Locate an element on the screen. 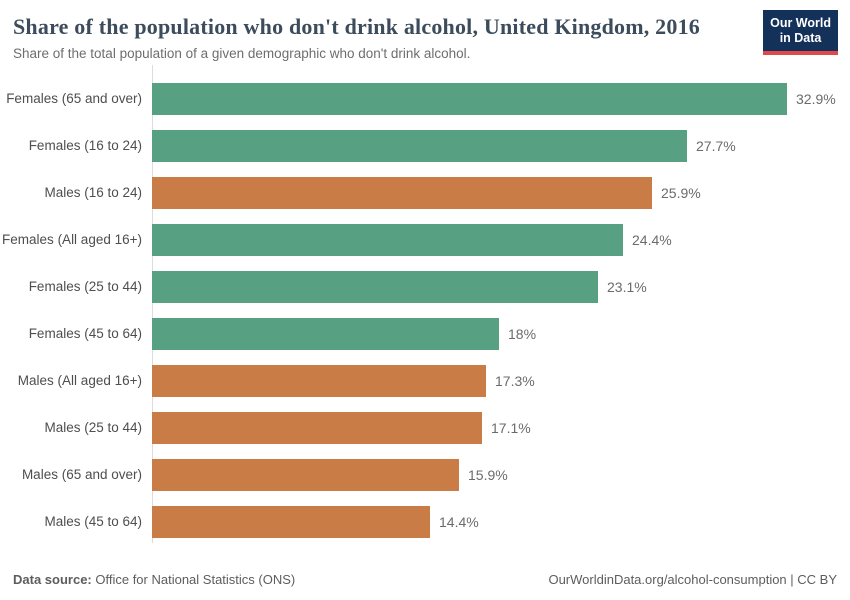  bar-row: Females (65 and over) 32.9% is located at coordinates (425, 98).